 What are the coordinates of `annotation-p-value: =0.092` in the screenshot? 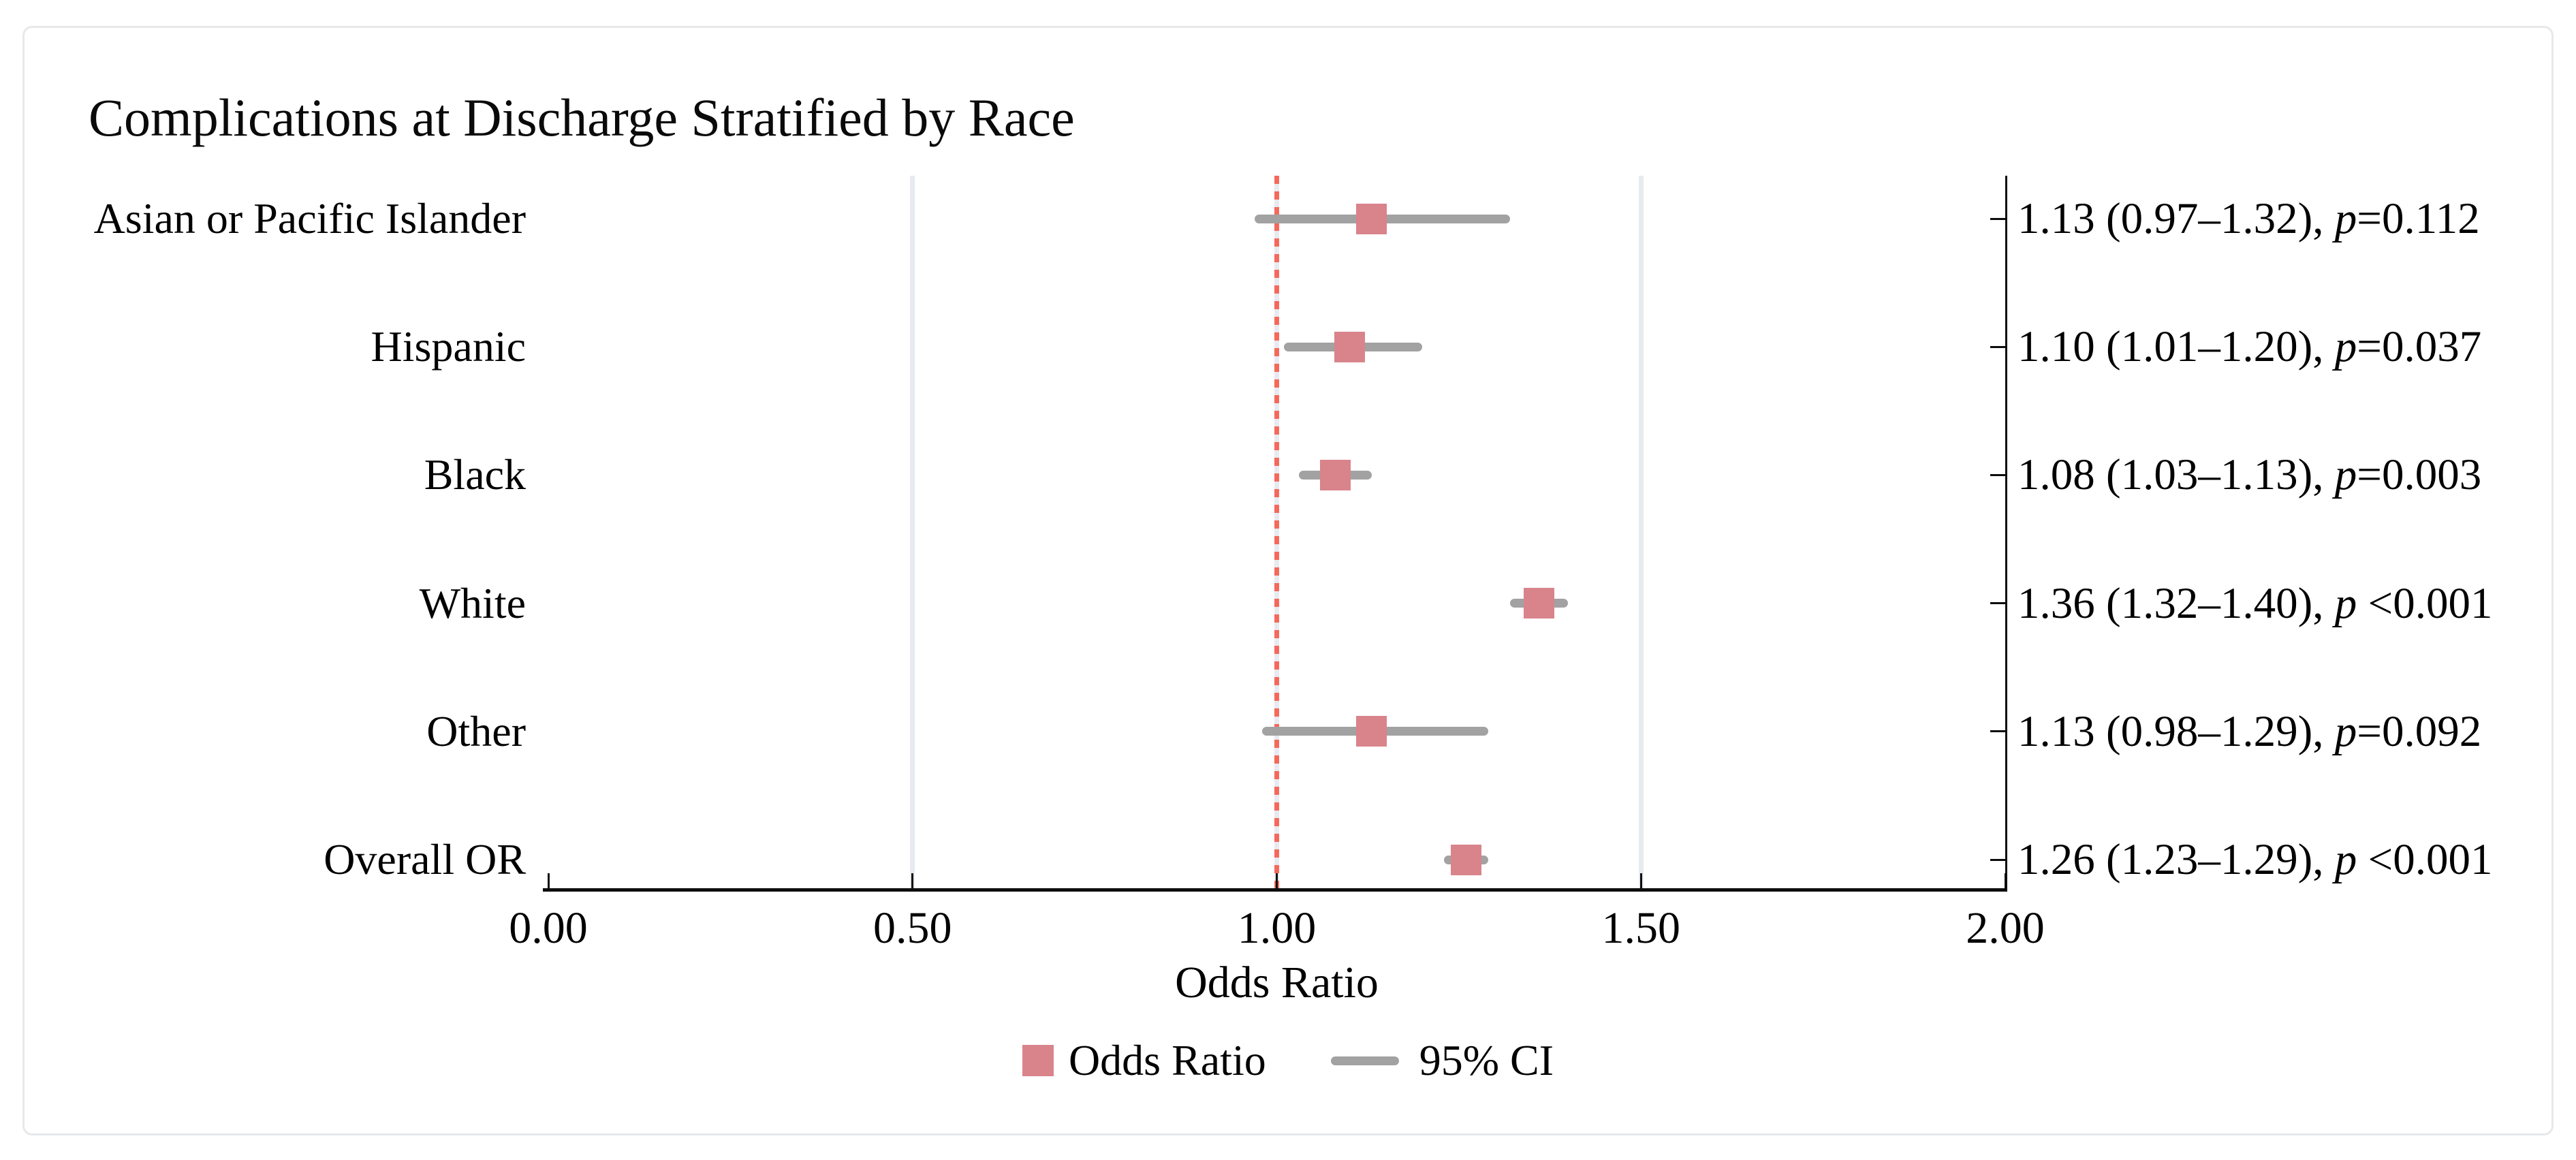 It's located at (2419, 731).